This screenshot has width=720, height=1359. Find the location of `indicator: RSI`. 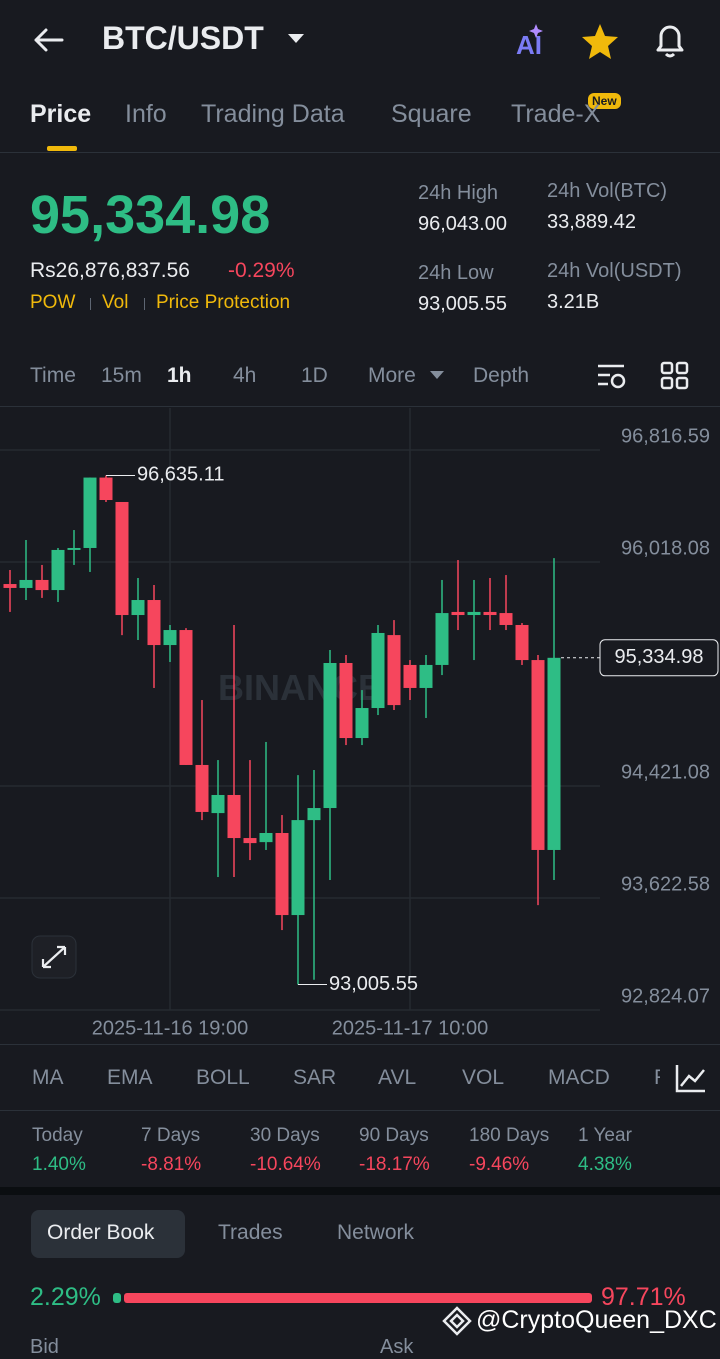

indicator: RSI is located at coordinates (657, 1078).